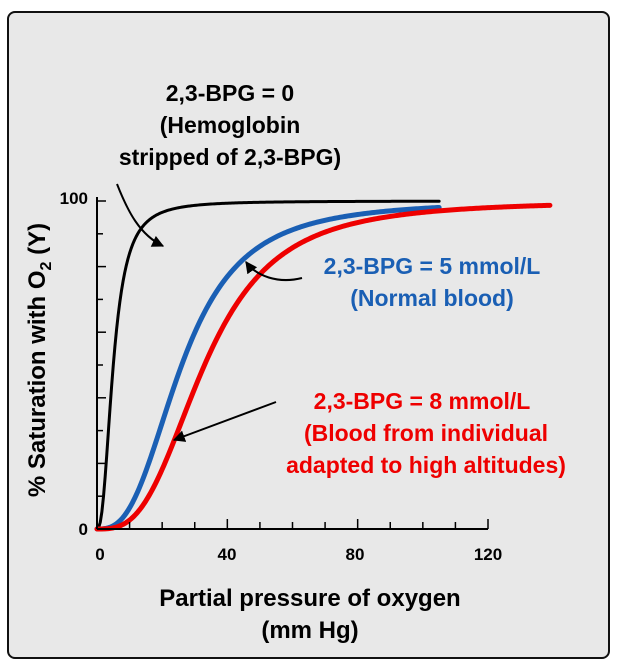 This screenshot has width=624, height=665. Describe the element at coordinates (355, 554) in the screenshot. I see `x-tick-label-80: 80` at that location.